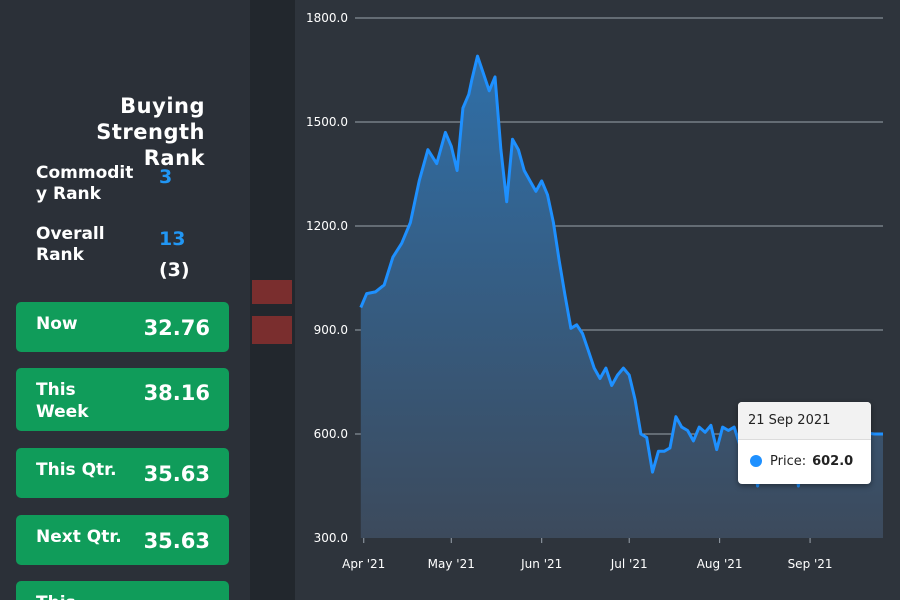 This screenshot has width=900, height=600. I want to click on commodity-rank-label: Commodit y Rank, so click(85, 183).